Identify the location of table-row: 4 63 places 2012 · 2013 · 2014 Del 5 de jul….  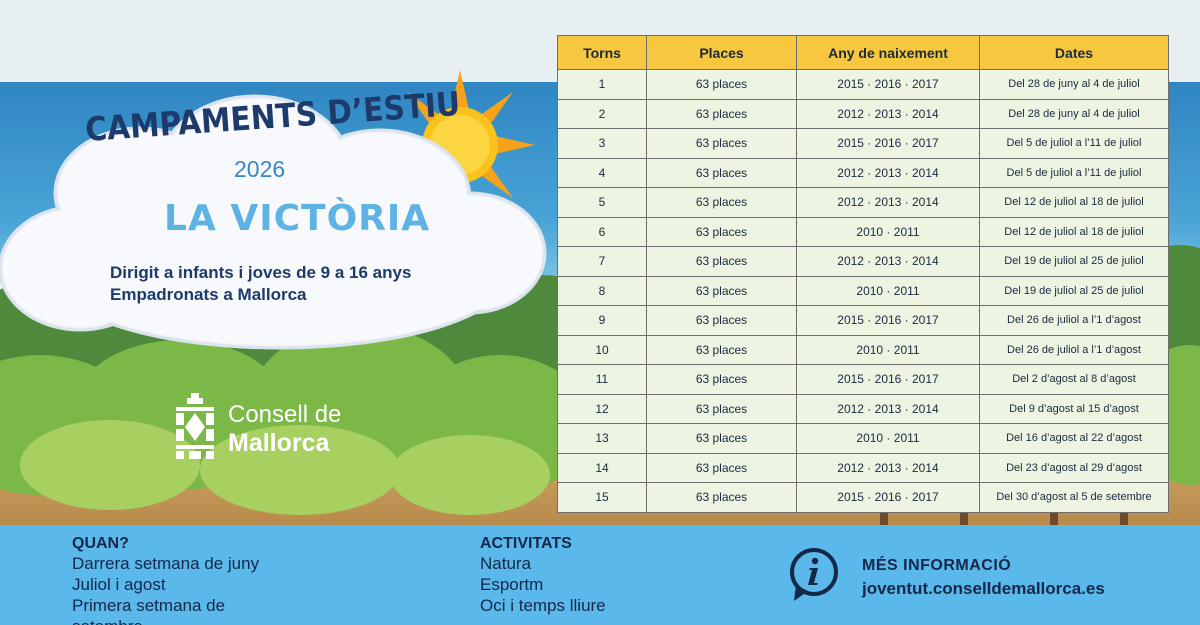
(863, 172).